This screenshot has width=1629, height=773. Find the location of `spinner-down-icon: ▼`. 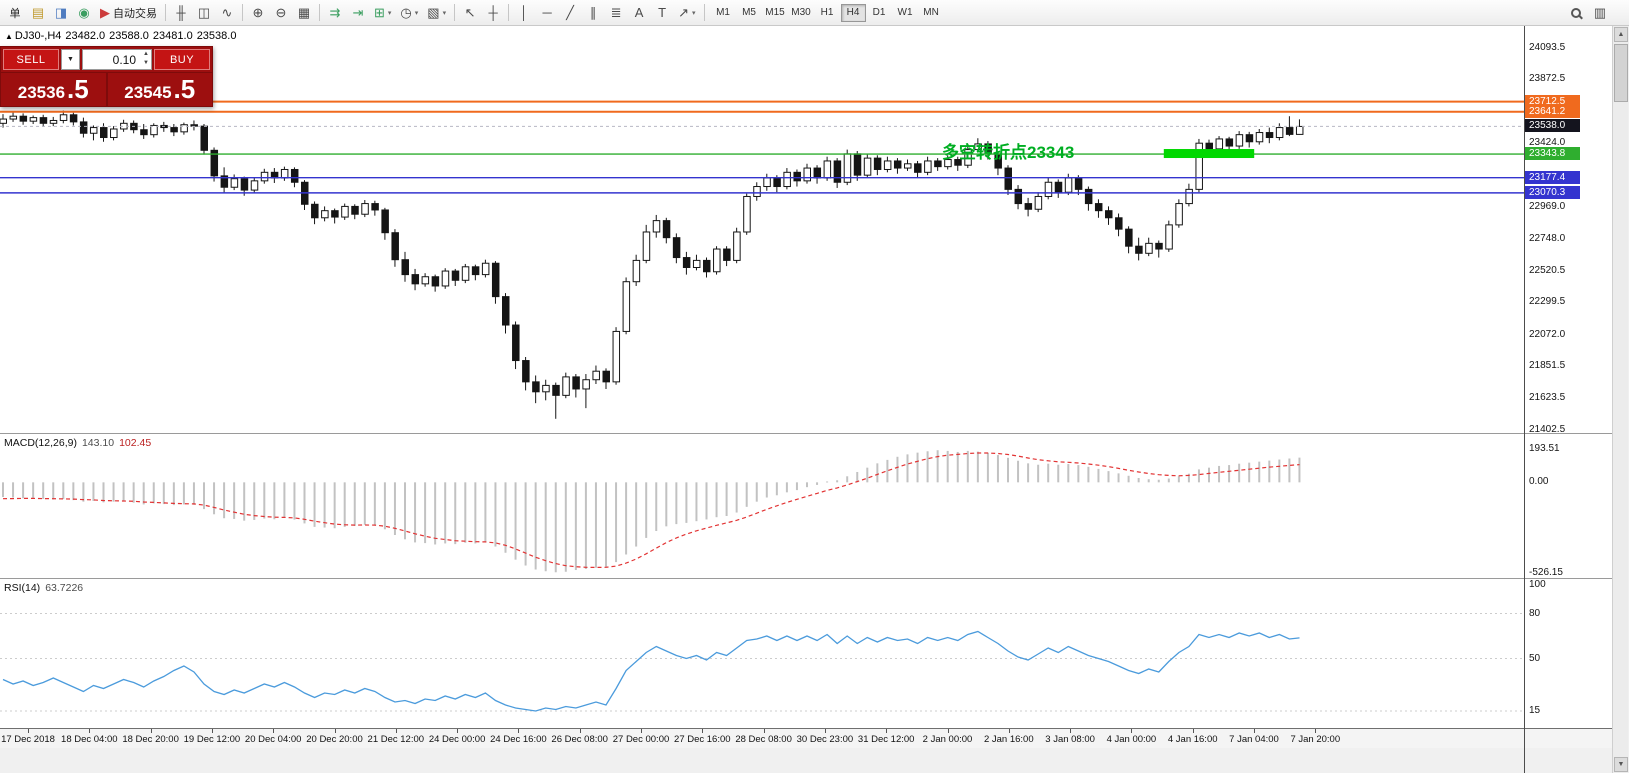

spinner-down-icon: ▼ is located at coordinates (146, 63).